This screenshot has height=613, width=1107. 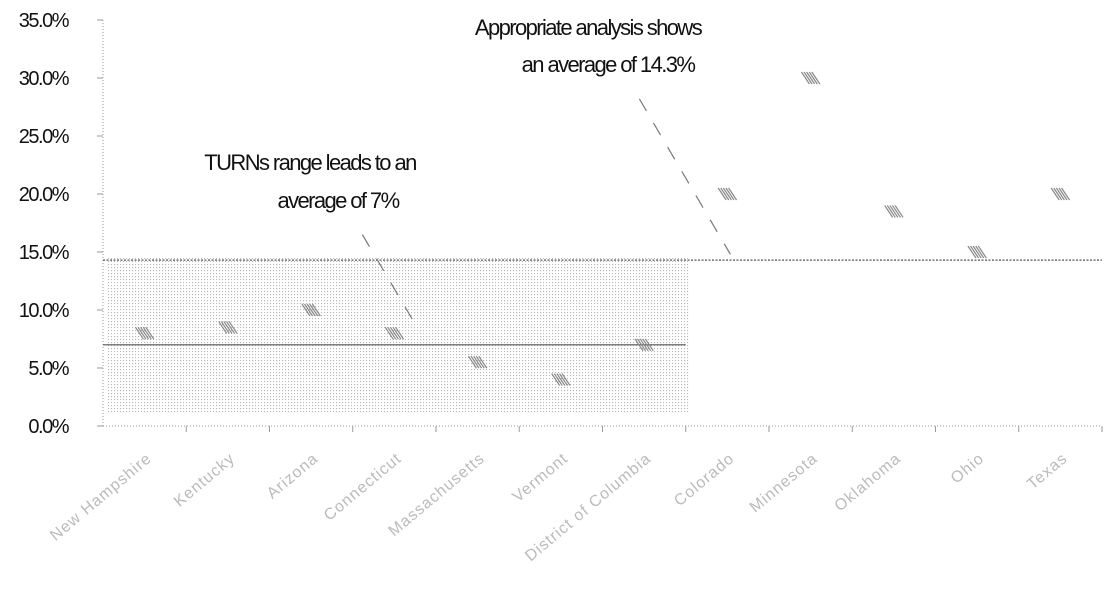 I want to click on x-category-label: Oklahoma, so click(x=868, y=482).